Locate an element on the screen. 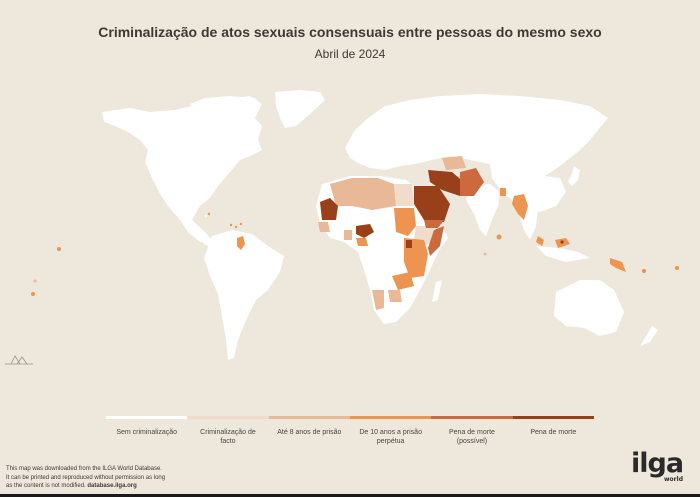  sudan is located at coordinates (405, 222).